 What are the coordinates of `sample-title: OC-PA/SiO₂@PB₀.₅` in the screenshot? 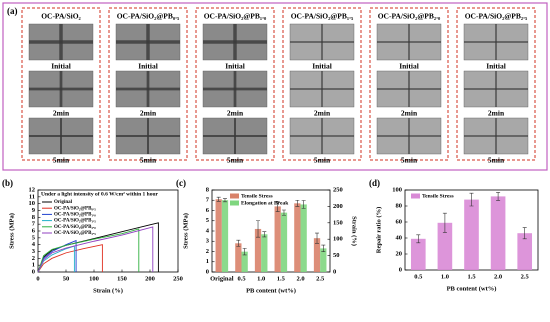 It's located at (148, 16).